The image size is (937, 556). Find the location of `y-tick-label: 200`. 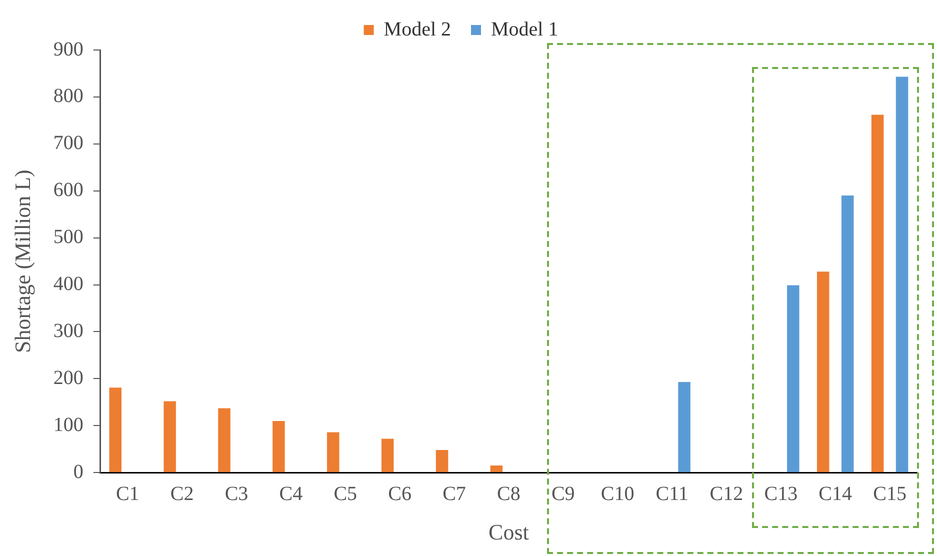

y-tick-label: 200 is located at coordinates (68, 377).